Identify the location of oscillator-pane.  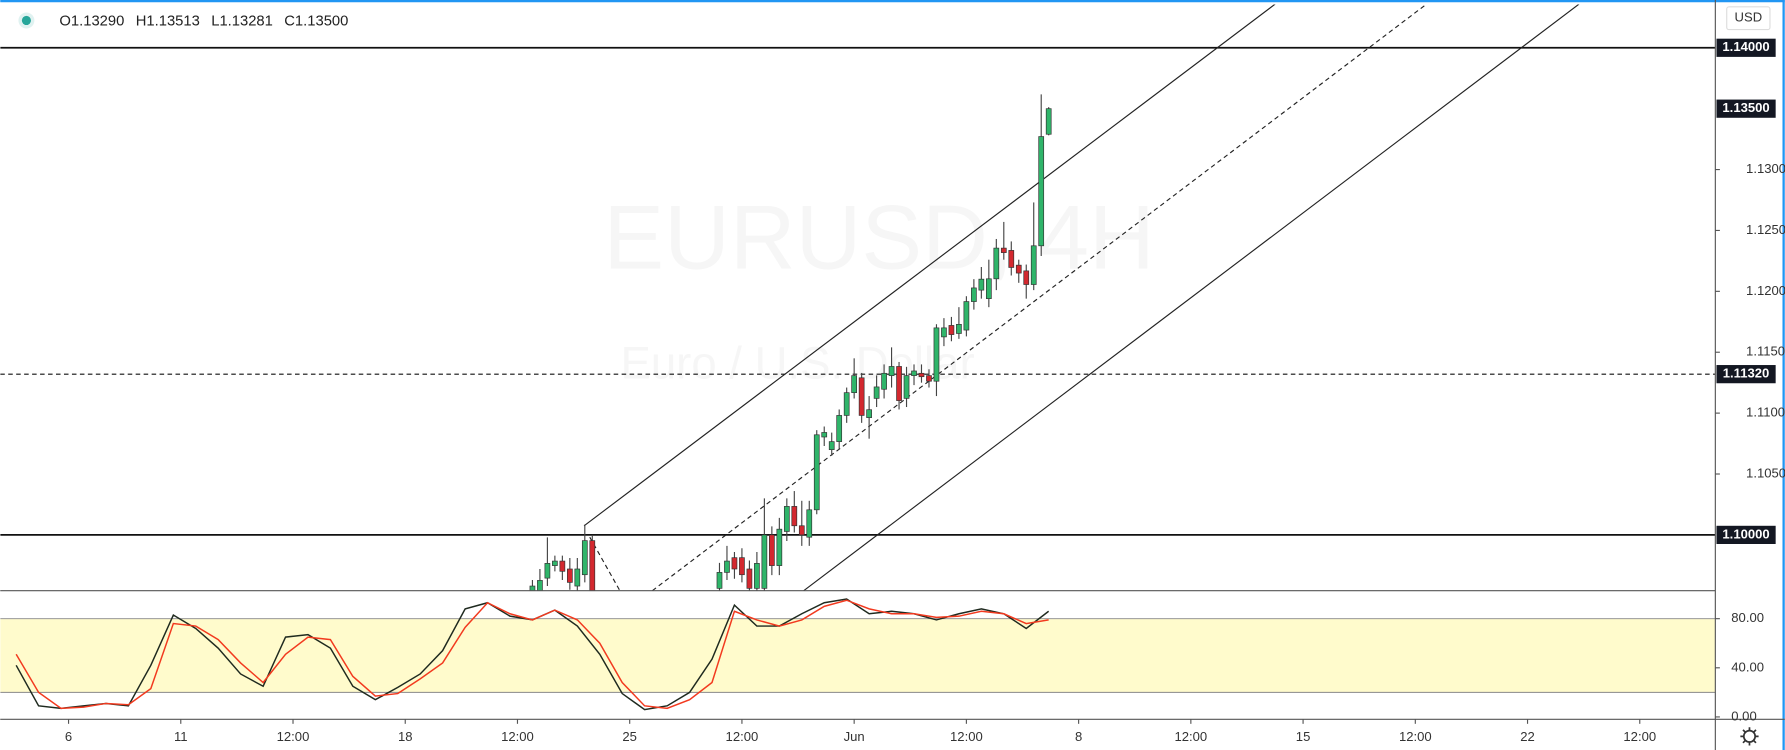
(858, 654).